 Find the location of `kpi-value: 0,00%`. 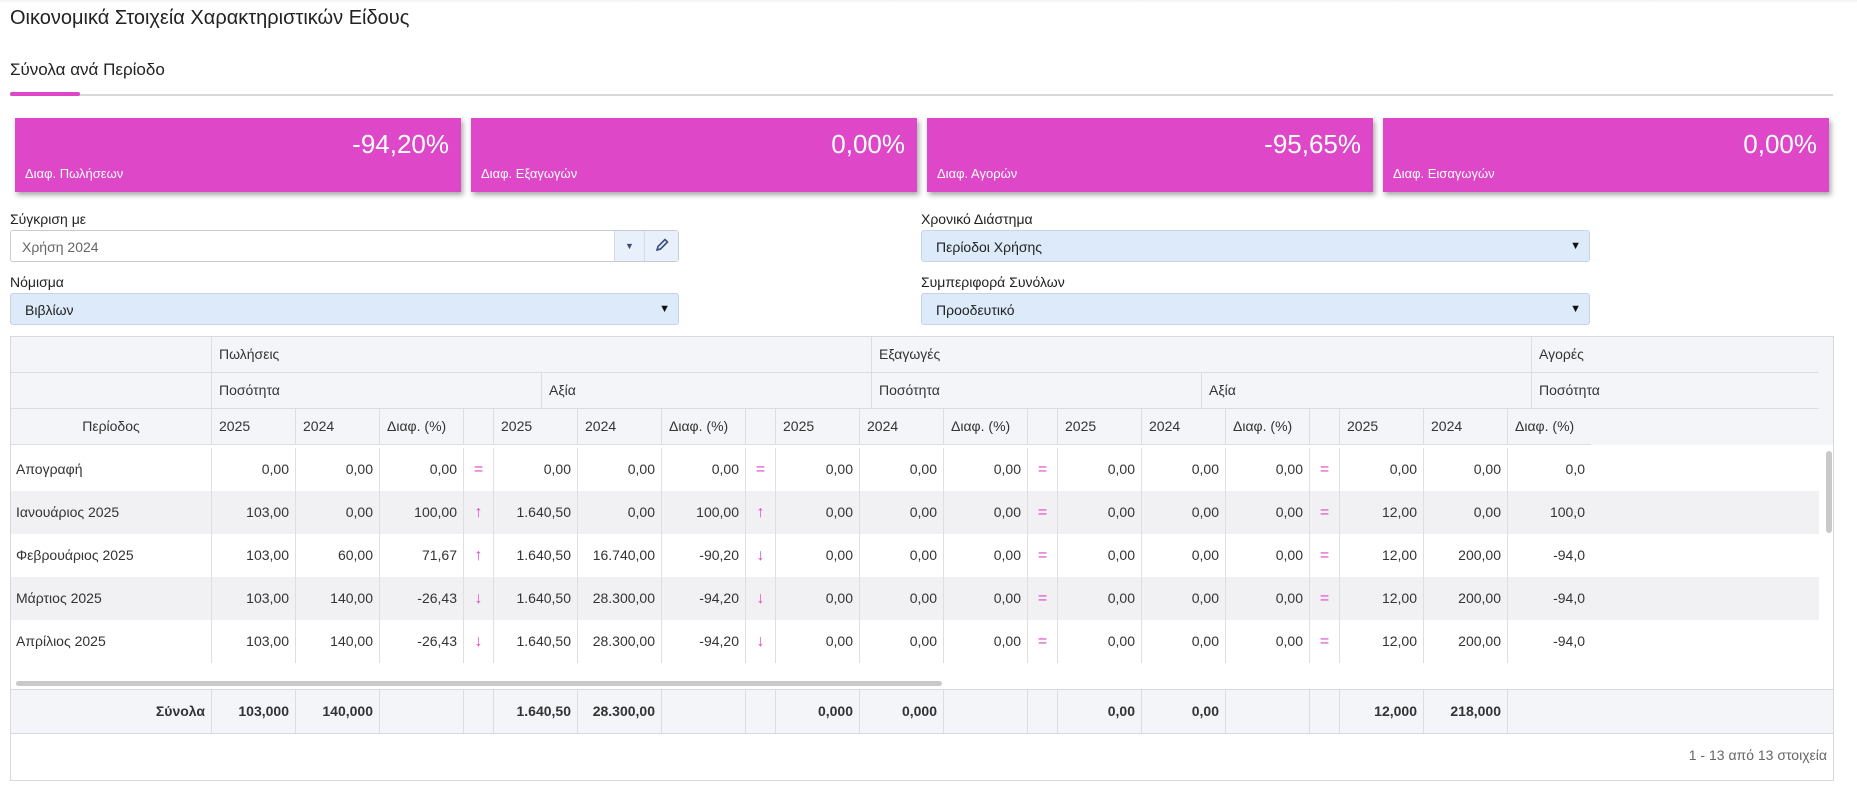

kpi-value: 0,00% is located at coordinates (1780, 144).